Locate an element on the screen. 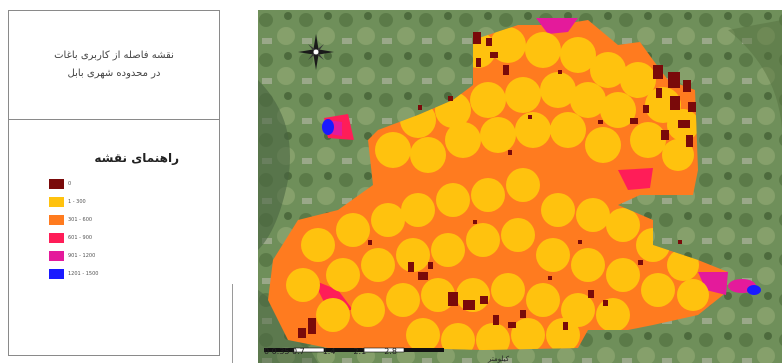 The image size is (782, 363). scale-label: 2.1 is located at coordinates (360, 351).